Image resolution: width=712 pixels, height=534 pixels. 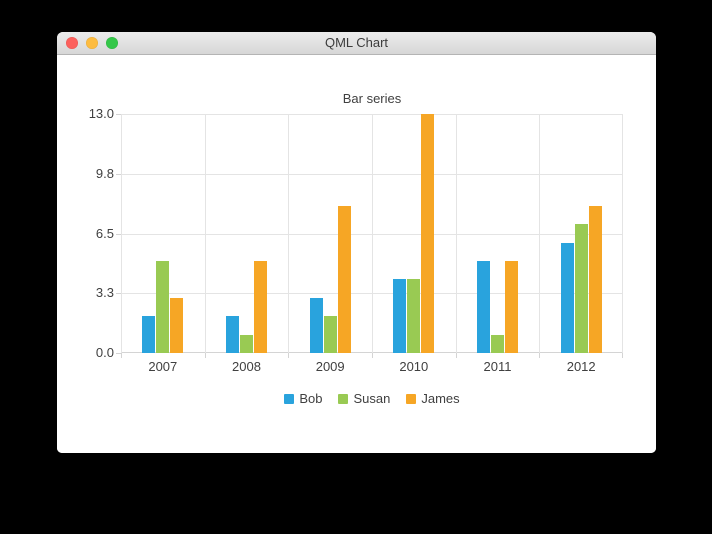 What do you see at coordinates (330, 366) in the screenshot?
I see `x-category-label: 2009` at bounding box center [330, 366].